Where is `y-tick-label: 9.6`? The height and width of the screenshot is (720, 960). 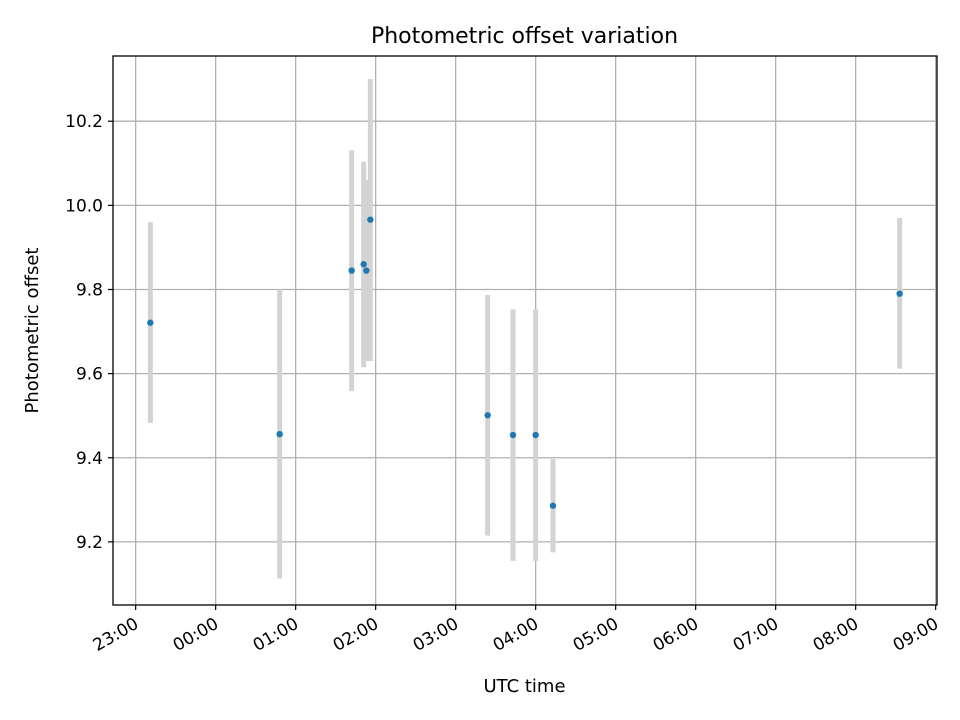 y-tick-label: 9.6 is located at coordinates (89, 375).